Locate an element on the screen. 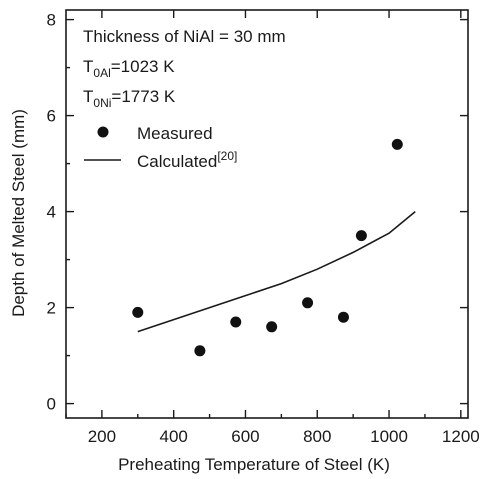 This screenshot has width=482, height=479. calculated-line is located at coordinates (276, 271).